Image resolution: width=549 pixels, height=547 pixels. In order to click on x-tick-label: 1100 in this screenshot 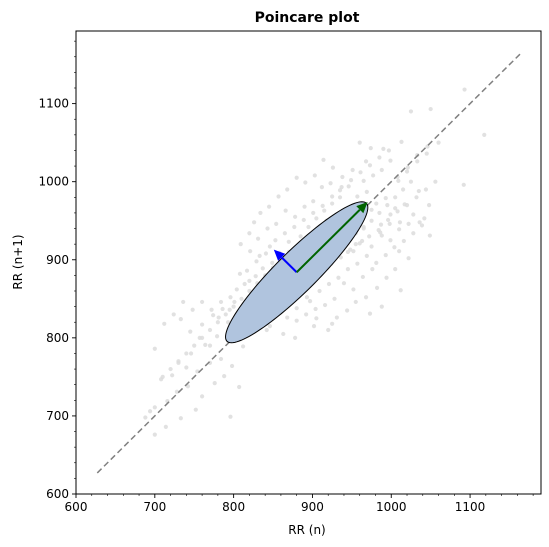, I will do `click(470, 507)`.